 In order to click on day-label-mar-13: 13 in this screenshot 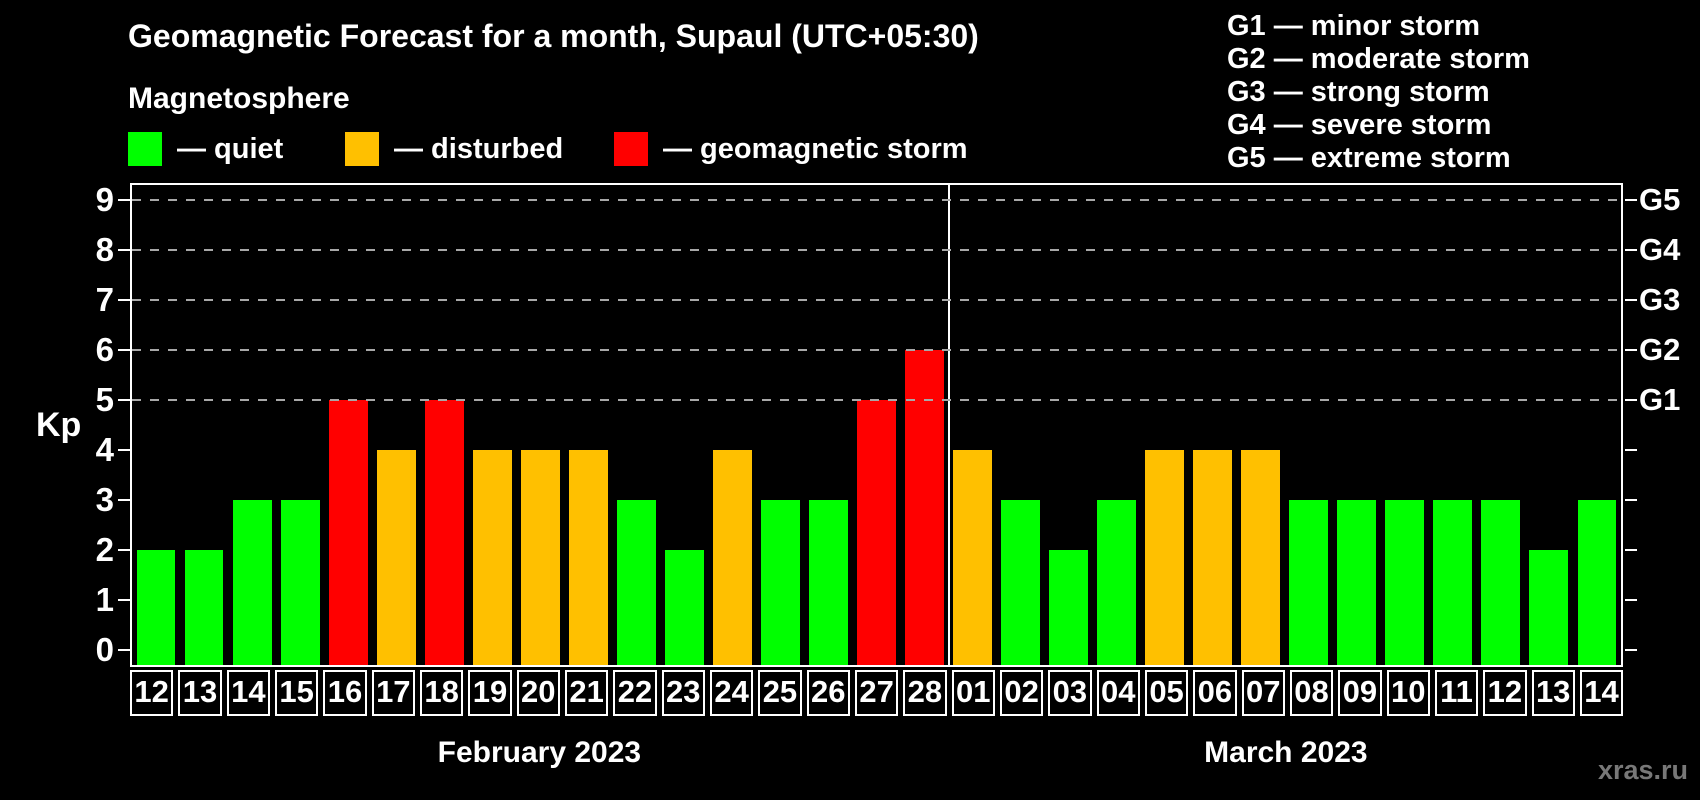, I will do `click(1553, 693)`.